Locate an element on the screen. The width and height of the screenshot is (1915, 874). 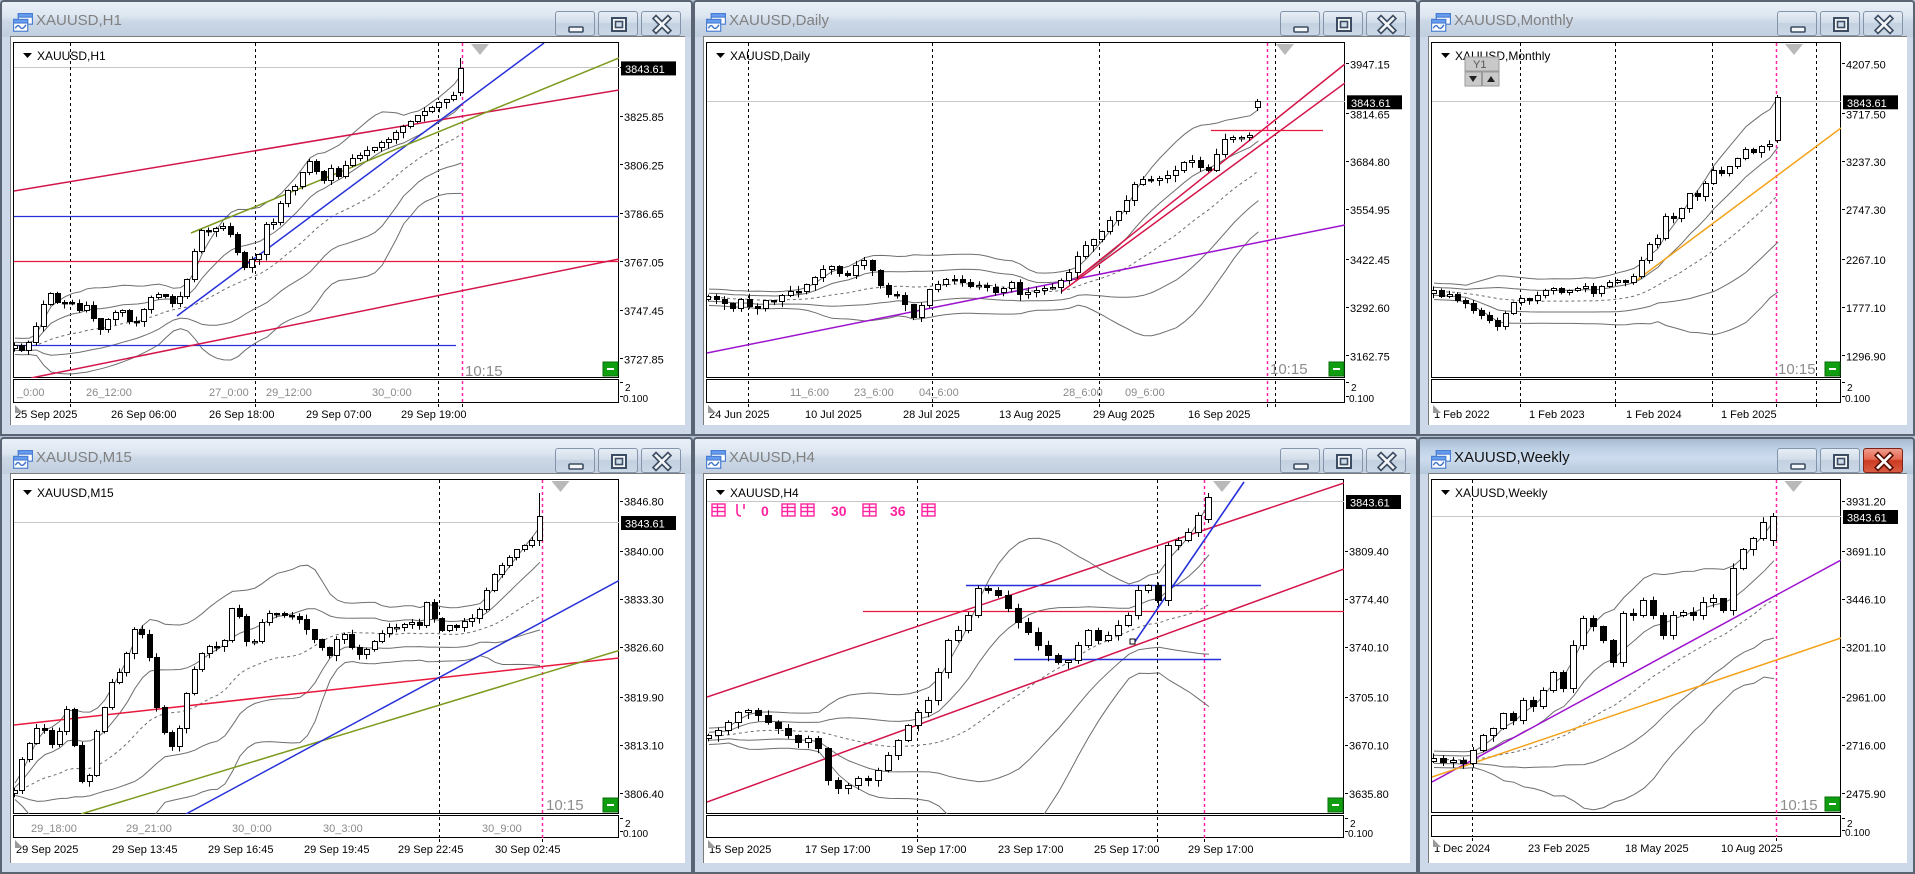
svg-text: 11_6:00 is located at coordinates (809, 393).